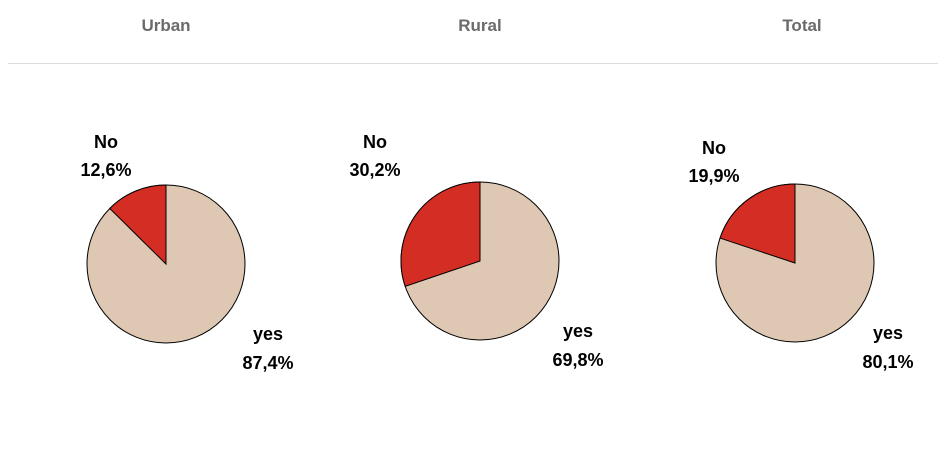  Describe the element at coordinates (887, 362) in the screenshot. I see `slice-value-yes: 80,1%` at that location.